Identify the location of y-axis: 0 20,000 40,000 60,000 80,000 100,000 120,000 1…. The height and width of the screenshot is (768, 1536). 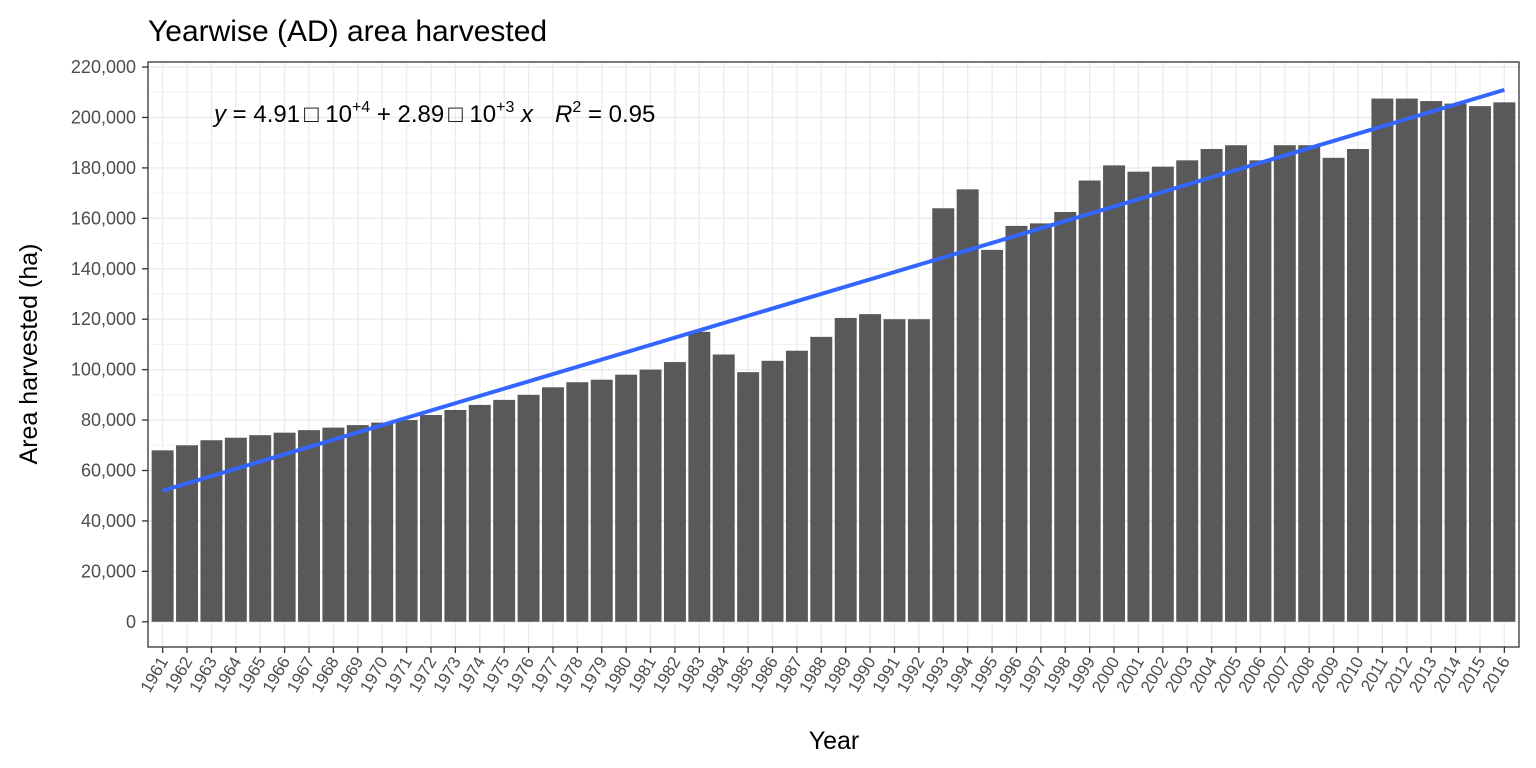
(109, 344).